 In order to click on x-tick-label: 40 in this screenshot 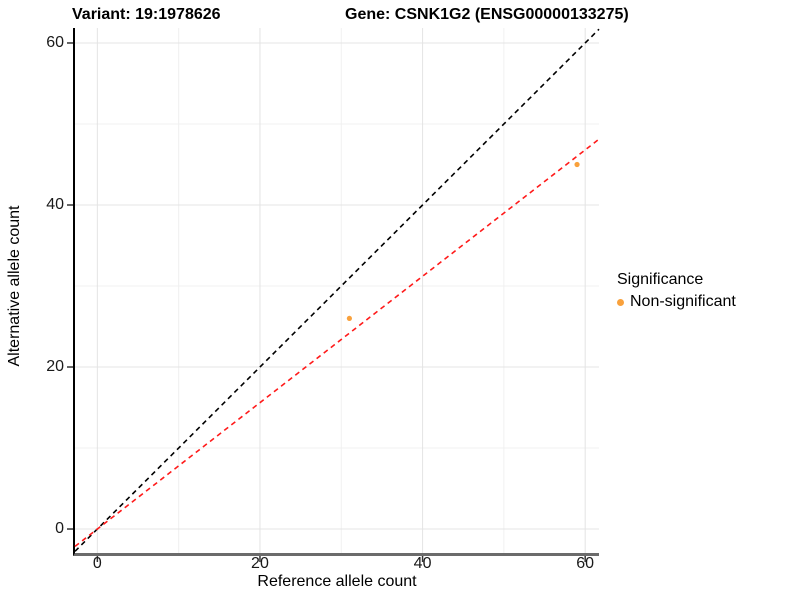, I will do `click(422, 563)`.